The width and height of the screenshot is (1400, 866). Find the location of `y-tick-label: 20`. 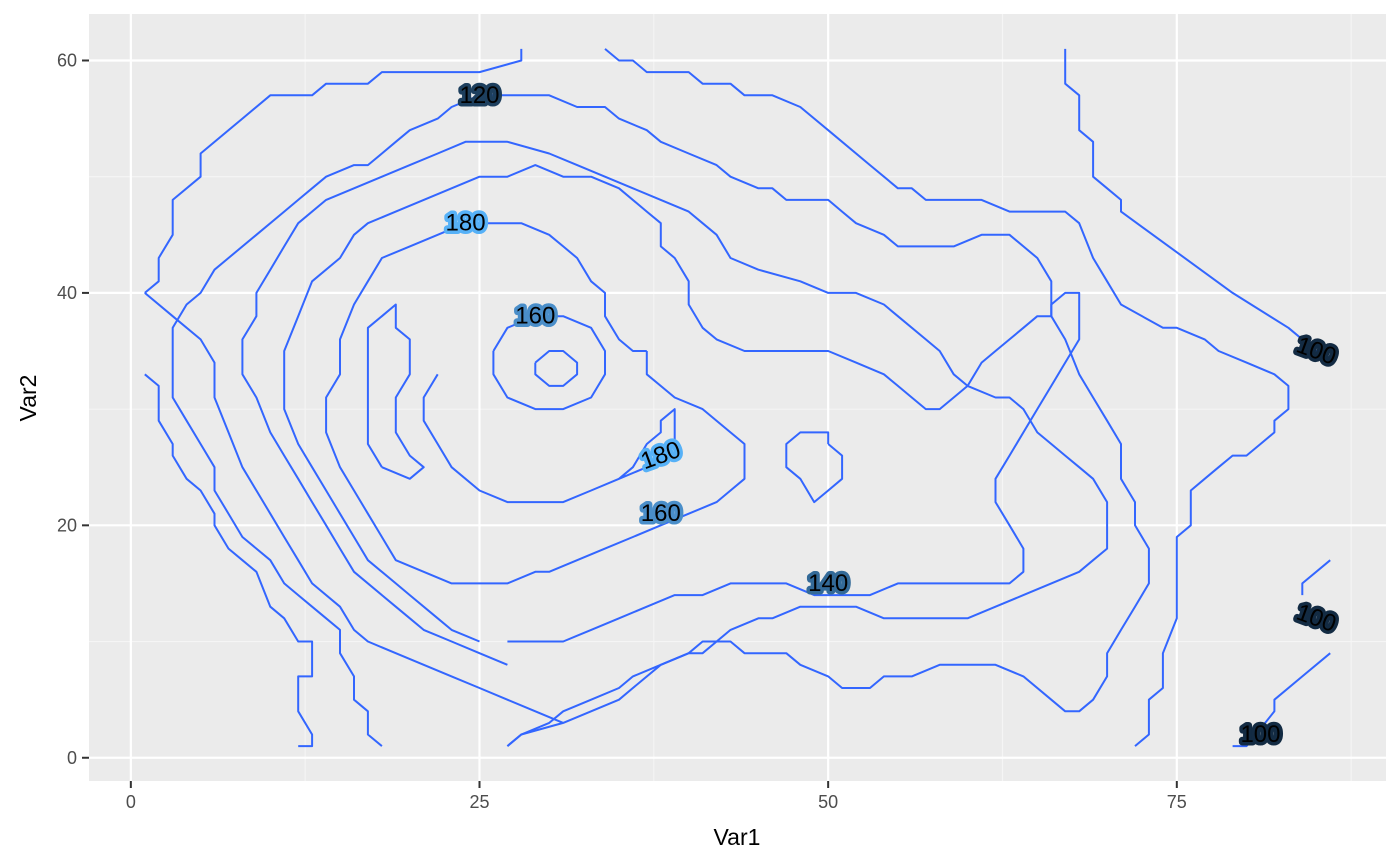

y-tick-label: 20 is located at coordinates (67, 525).